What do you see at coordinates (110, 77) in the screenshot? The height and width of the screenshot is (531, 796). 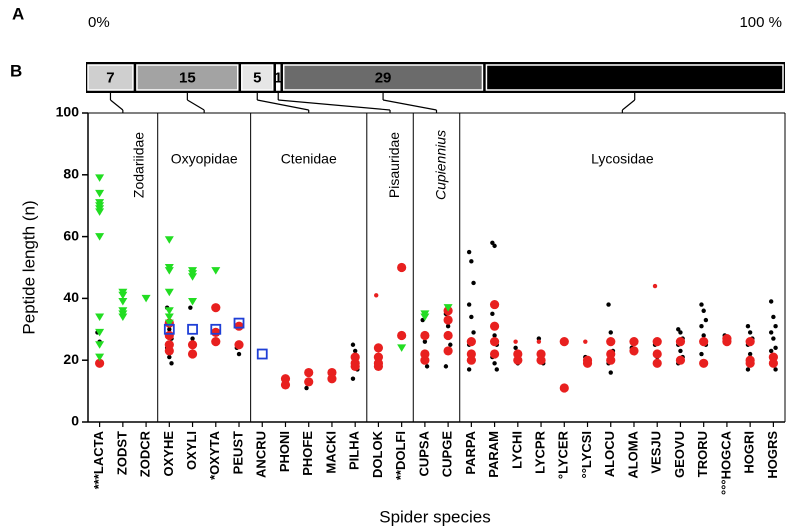 I see `segment-label: 7` at bounding box center [110, 77].